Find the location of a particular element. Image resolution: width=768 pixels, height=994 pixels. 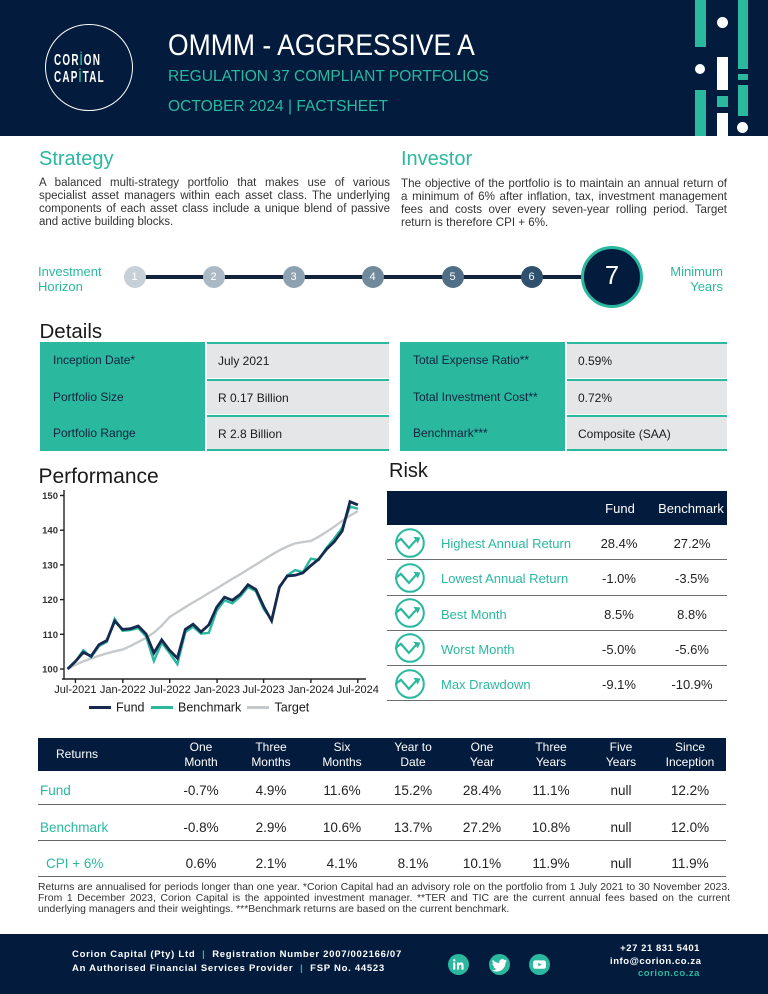

svg-text: Fund is located at coordinates (130, 708).